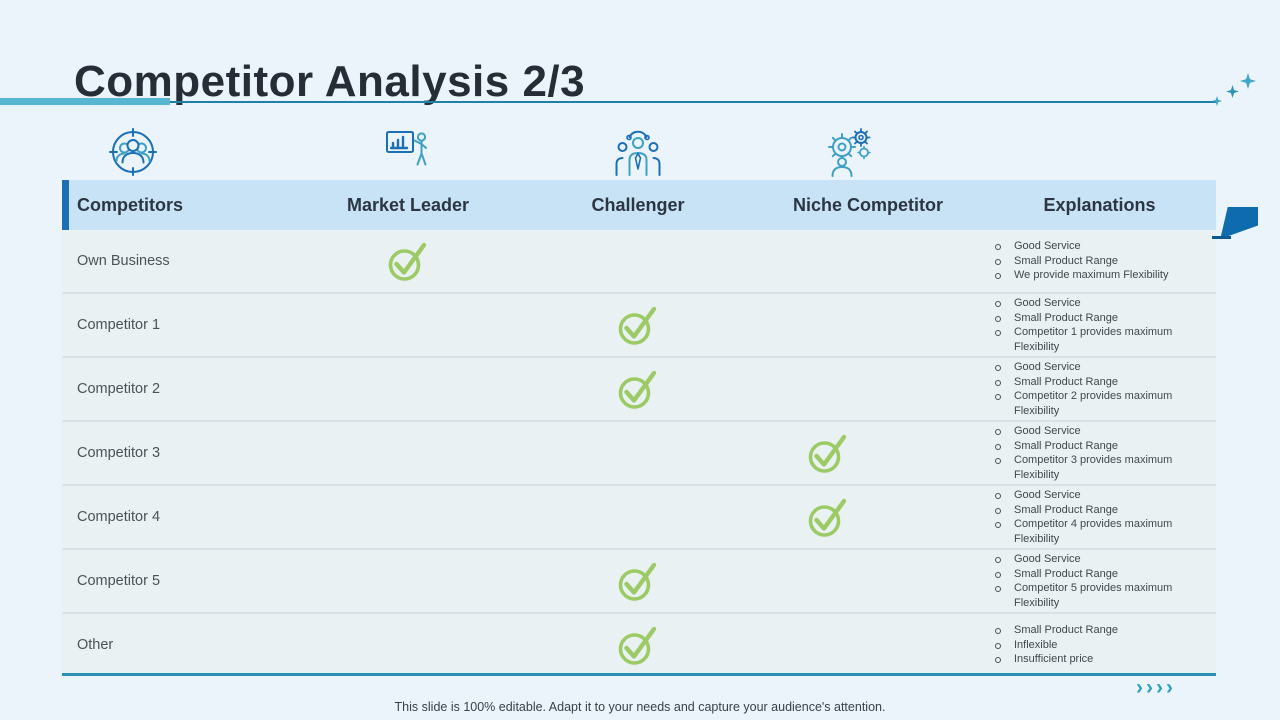 The height and width of the screenshot is (720, 1280). I want to click on column-header-explanations: Explanations, so click(1099, 204).